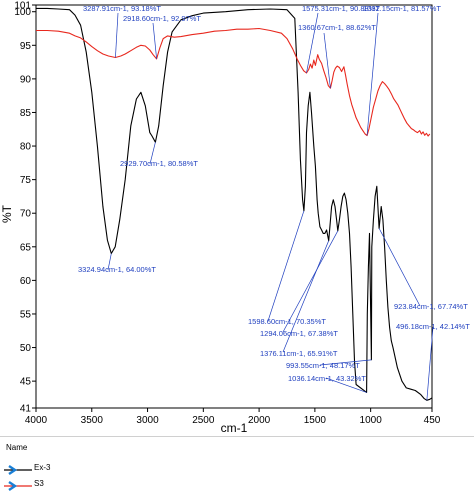 This screenshot has width=474, height=496. I want to click on x-tick-label: 4000, so click(36, 420).